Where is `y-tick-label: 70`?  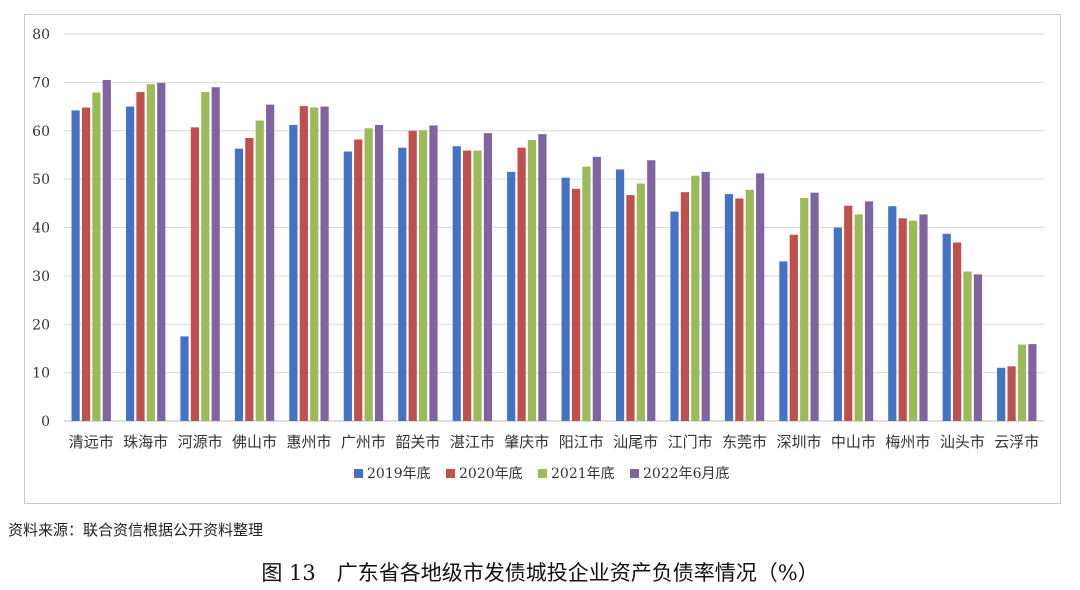
y-tick-label: 70 is located at coordinates (41, 83).